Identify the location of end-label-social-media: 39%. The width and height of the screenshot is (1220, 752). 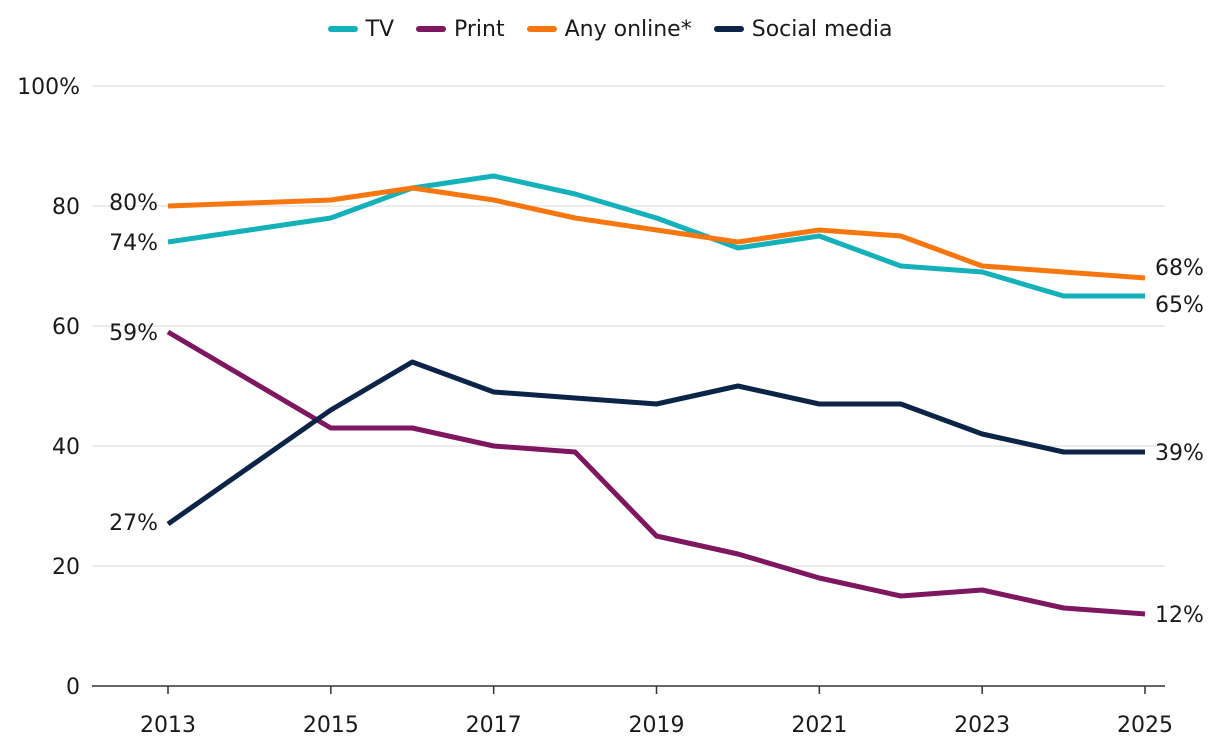
(1179, 453).